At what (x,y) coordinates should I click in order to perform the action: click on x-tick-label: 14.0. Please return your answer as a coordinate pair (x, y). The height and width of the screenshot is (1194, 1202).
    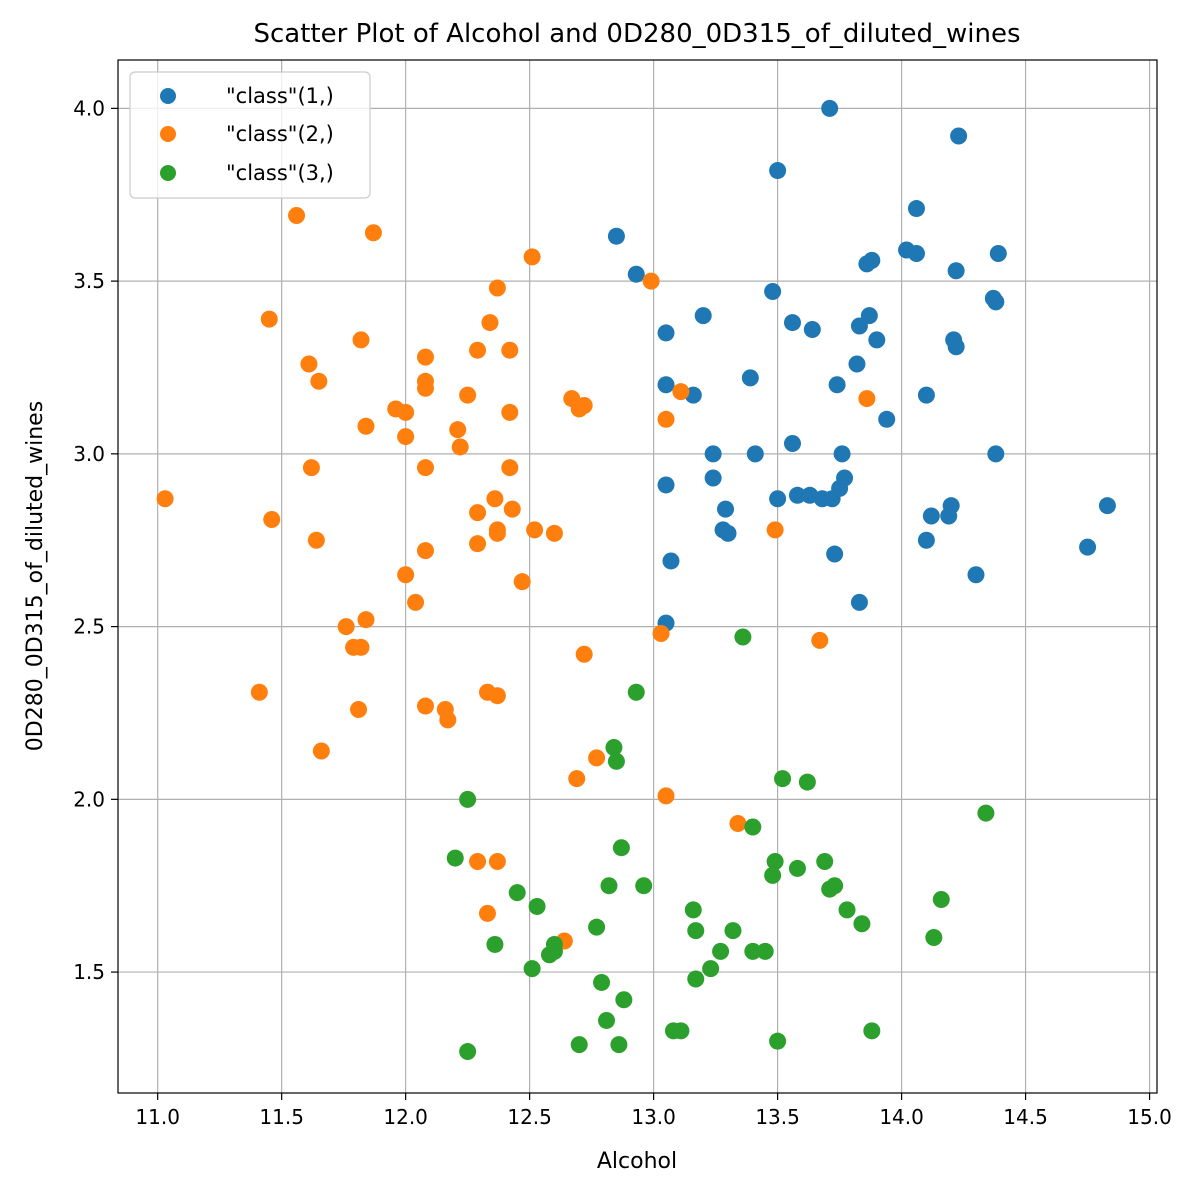
    Looking at the image, I should click on (901, 1117).